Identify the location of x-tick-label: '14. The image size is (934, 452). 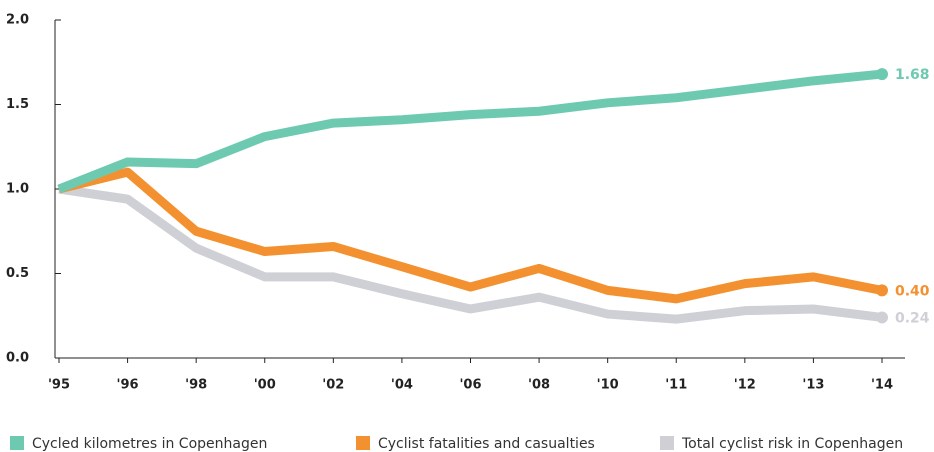
(882, 385).